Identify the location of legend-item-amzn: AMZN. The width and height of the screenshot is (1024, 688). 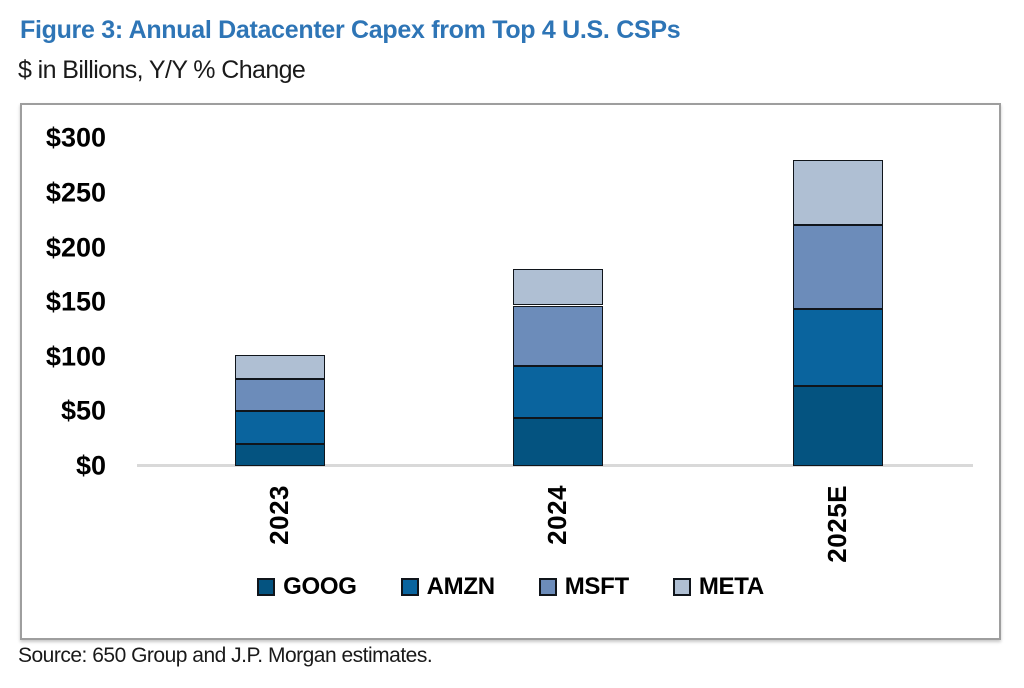
(447, 587).